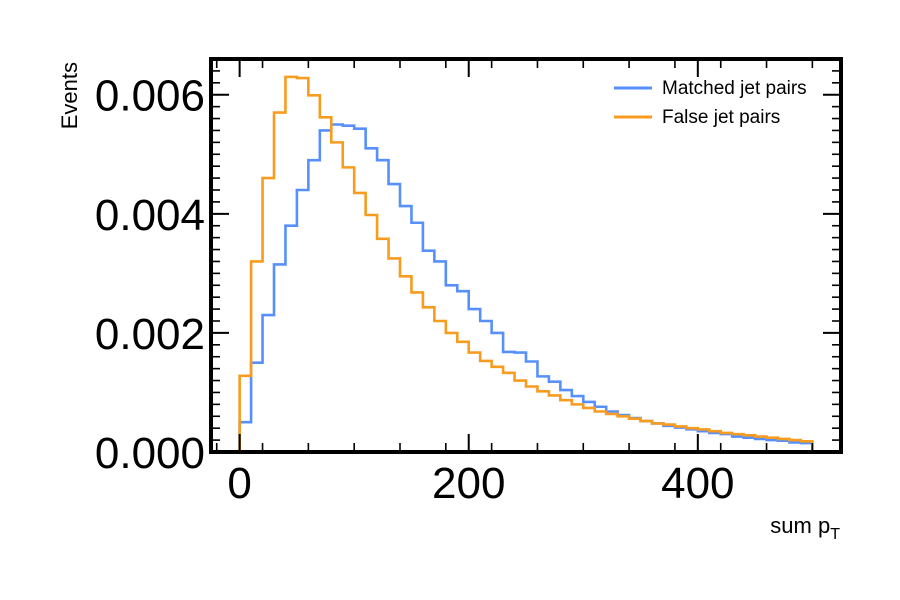  I want to click on legend-label-matched: Matched jet pairs, so click(734, 88).